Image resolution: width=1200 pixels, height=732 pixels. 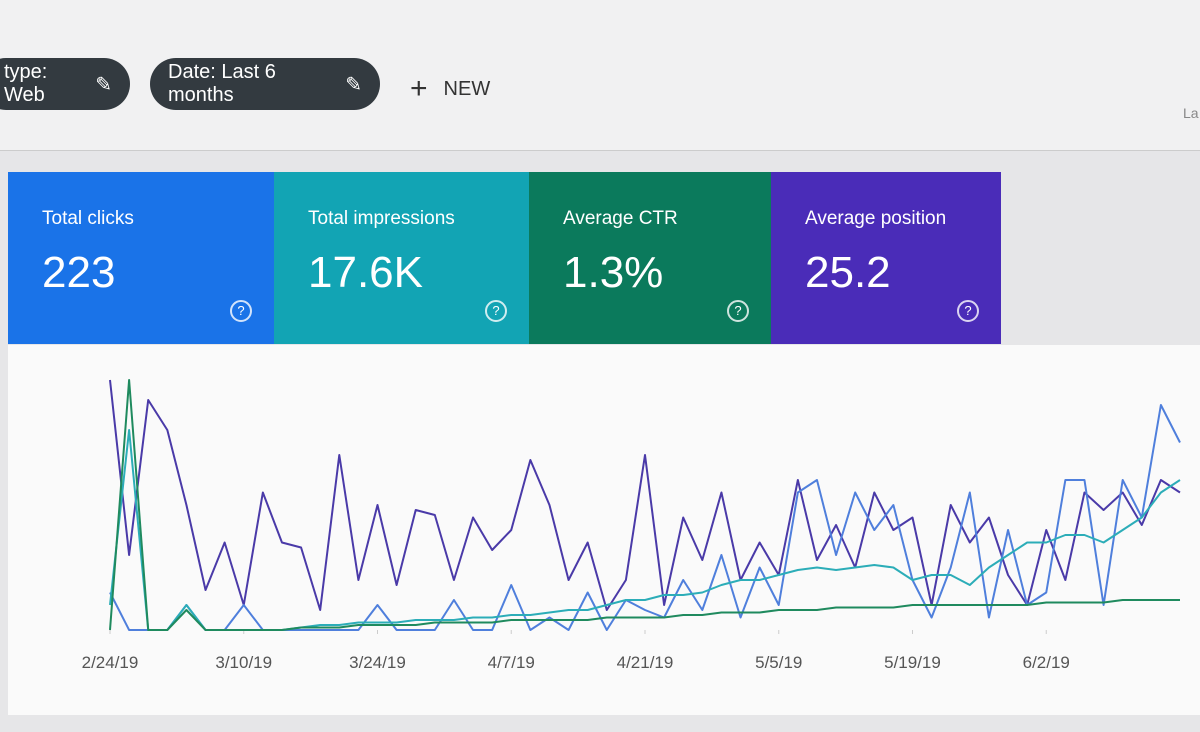 What do you see at coordinates (110, 662) in the screenshot?
I see `x-tick-label: 2/24/19` at bounding box center [110, 662].